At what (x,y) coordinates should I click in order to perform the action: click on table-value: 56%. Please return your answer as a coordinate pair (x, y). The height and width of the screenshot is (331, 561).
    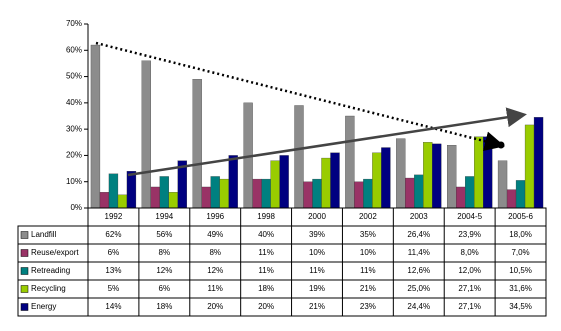
    Looking at the image, I should click on (164, 234).